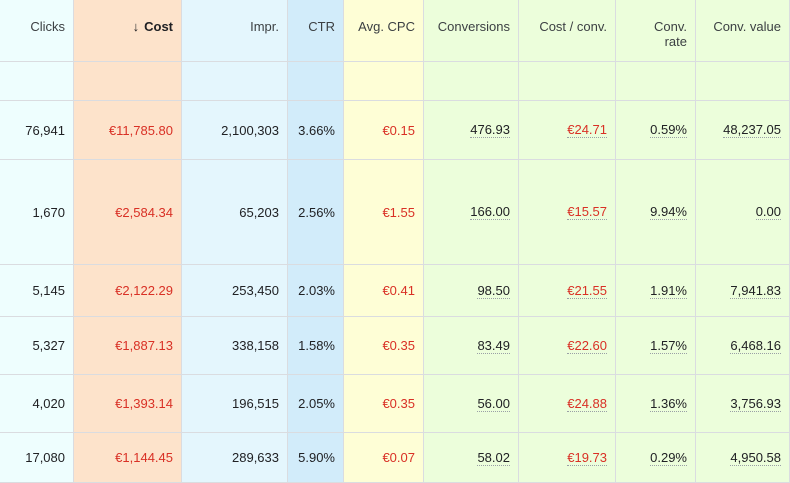 This screenshot has width=790, height=483. Describe the element at coordinates (321, 26) in the screenshot. I see `column-header-label: CTR` at that location.